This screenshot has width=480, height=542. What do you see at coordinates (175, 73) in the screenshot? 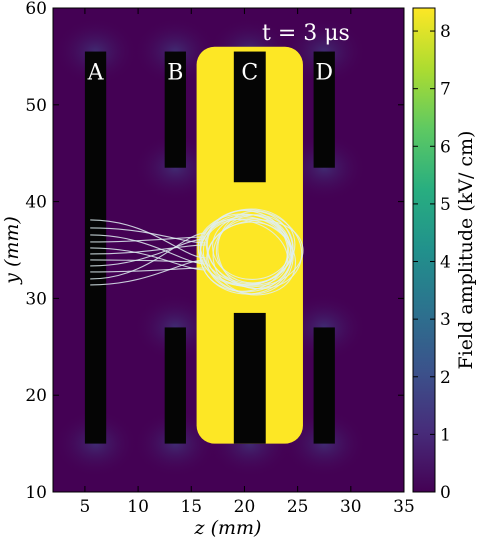
I see `electrode-label-b: B` at bounding box center [175, 73].